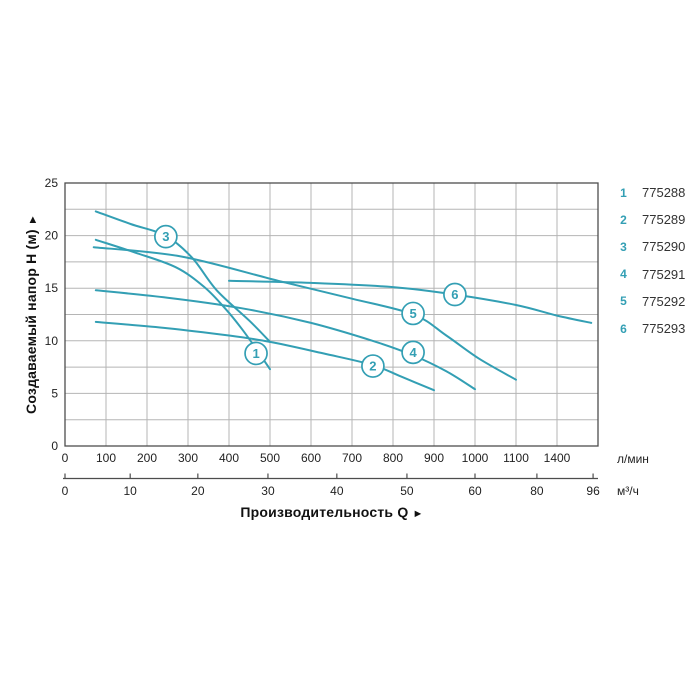  What do you see at coordinates (623, 220) in the screenshot?
I see `legend-number-badge: 2` at bounding box center [623, 220].